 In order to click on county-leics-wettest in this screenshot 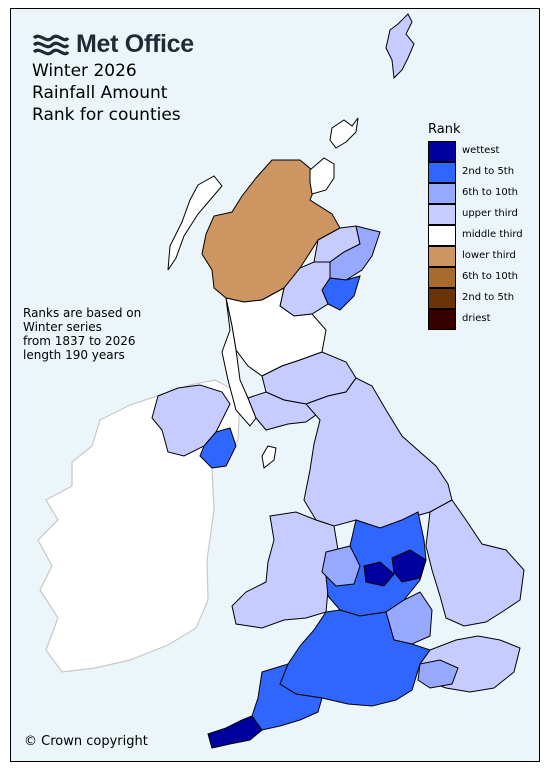, I will do `click(379, 574)`.